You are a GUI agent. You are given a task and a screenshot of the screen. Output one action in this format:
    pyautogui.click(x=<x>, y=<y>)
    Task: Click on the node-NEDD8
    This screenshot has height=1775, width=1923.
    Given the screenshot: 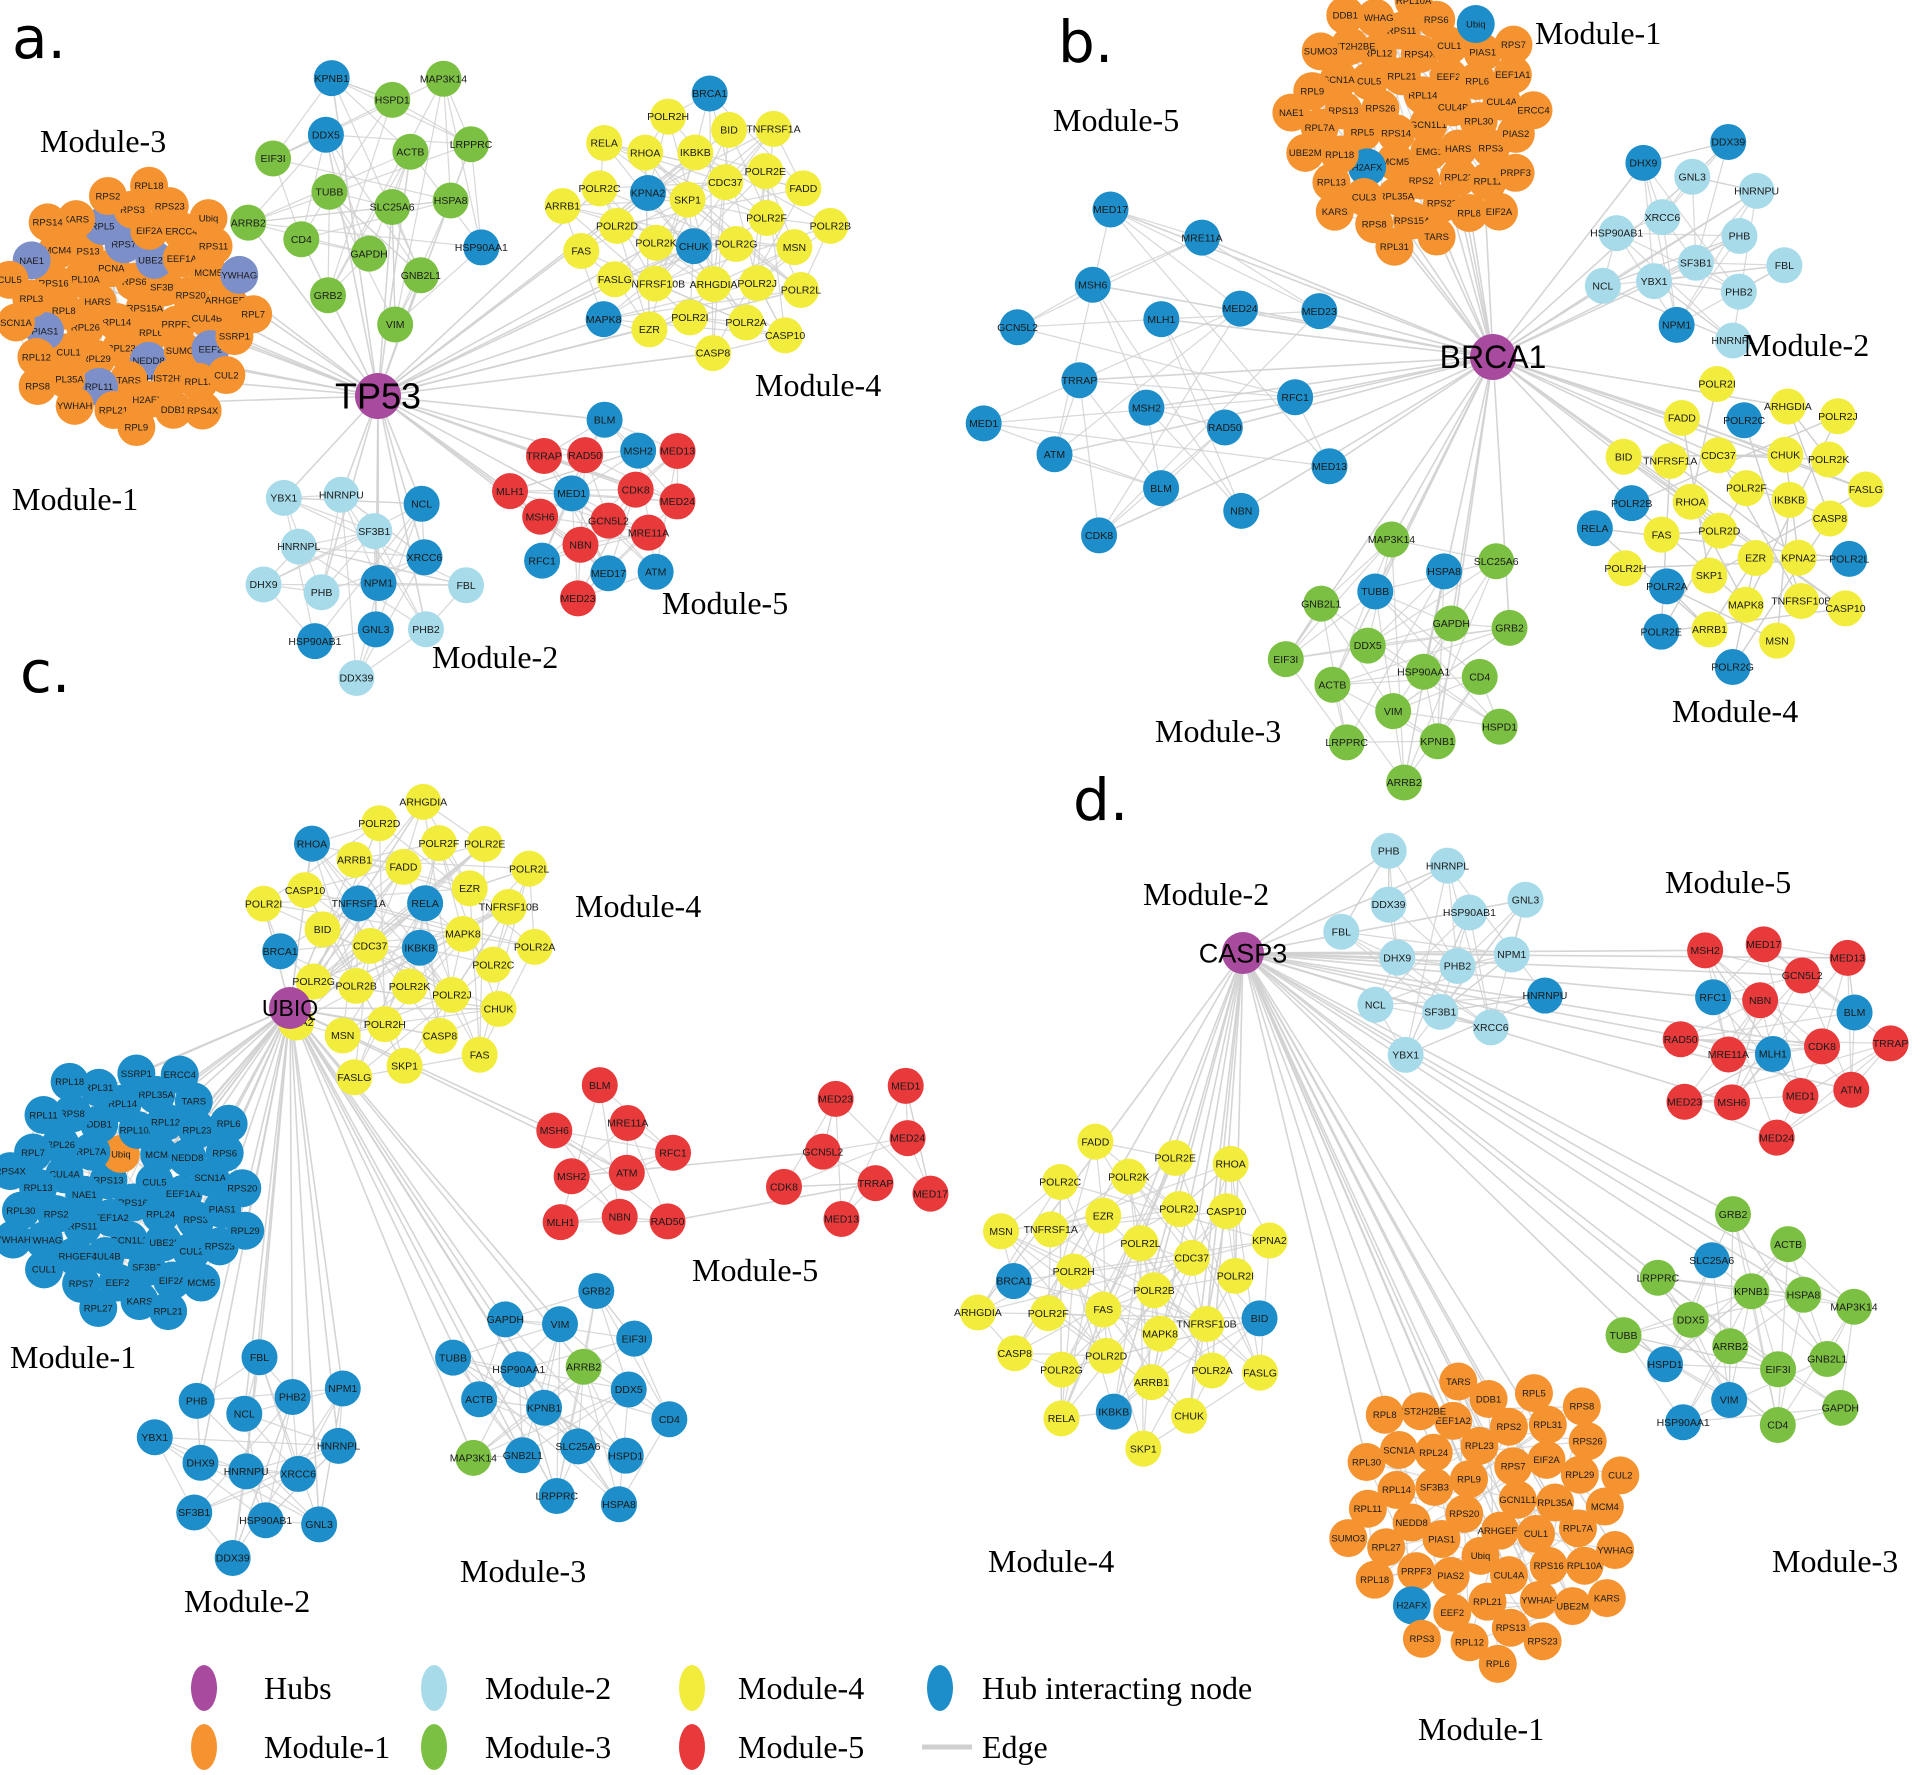 What is the action you would take?
    pyautogui.click(x=1411, y=1522)
    